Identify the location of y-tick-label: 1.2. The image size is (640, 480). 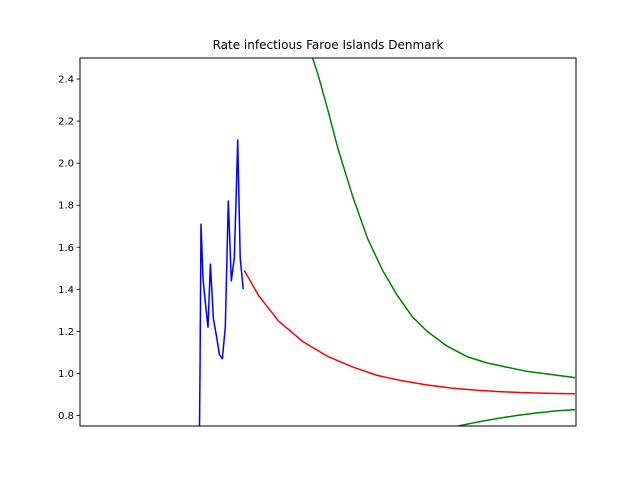
(66, 332).